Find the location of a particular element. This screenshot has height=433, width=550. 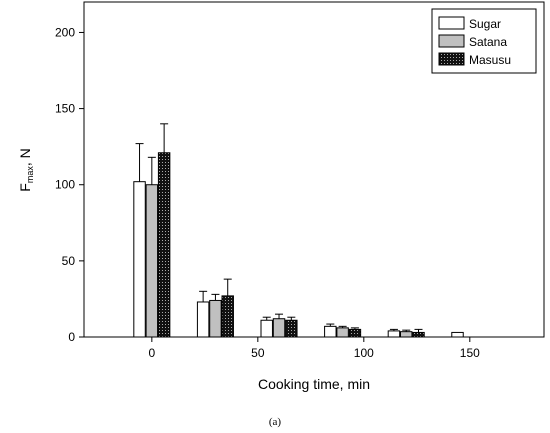

y-axis: 0 50 100 150 200 is located at coordinates (69, 184).